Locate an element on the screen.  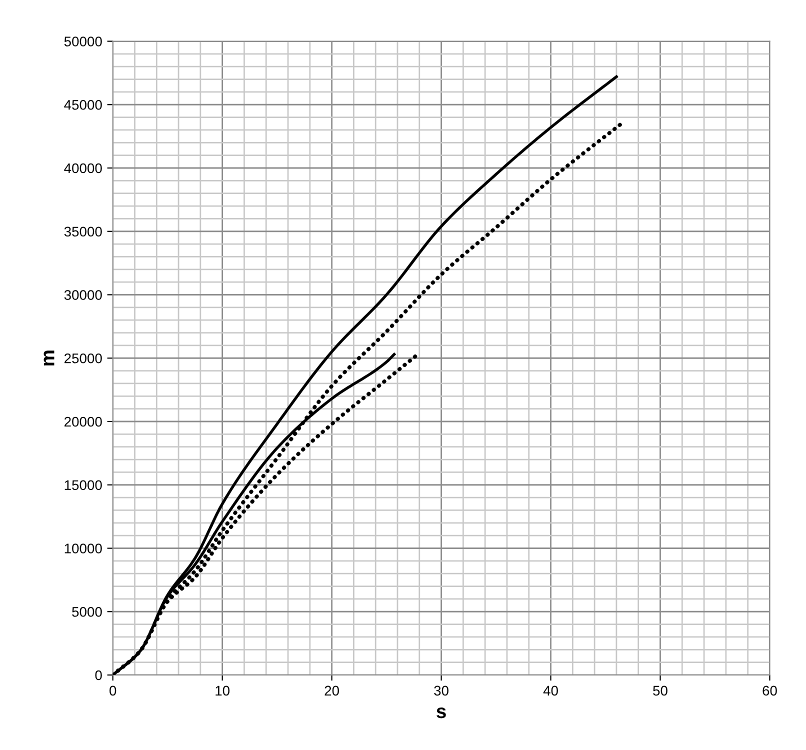
x-tick-label: 0 is located at coordinates (113, 691).